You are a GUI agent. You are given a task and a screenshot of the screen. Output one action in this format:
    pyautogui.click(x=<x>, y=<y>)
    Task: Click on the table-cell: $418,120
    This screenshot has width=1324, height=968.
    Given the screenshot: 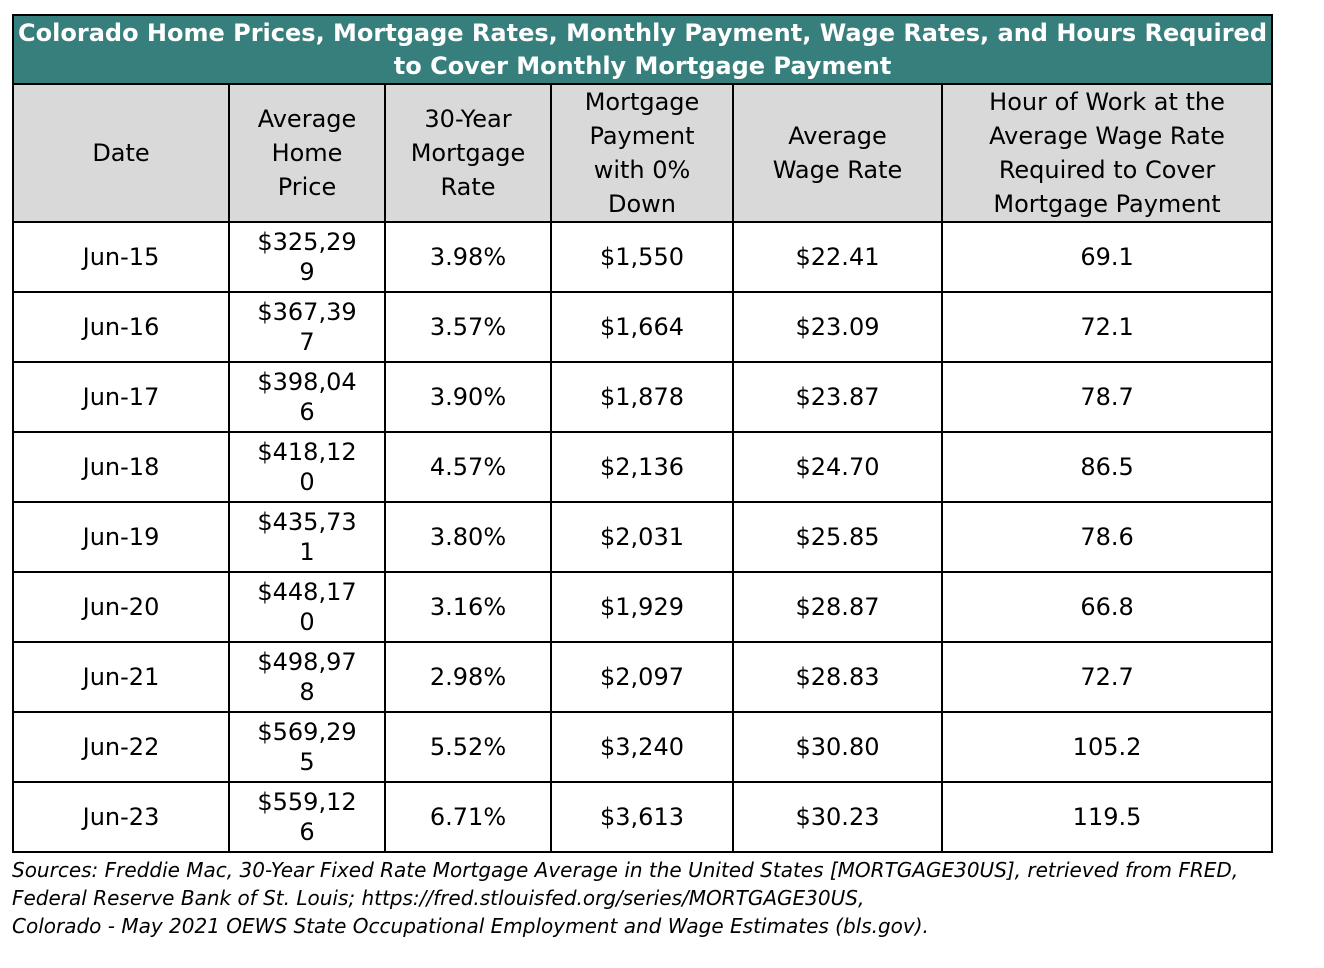 What is the action you would take?
    pyautogui.click(x=307, y=467)
    